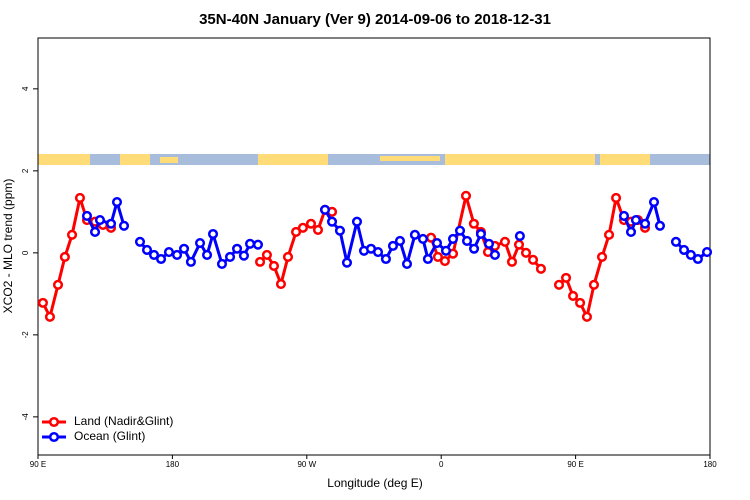 This screenshot has height=500, width=750. Describe the element at coordinates (441, 464) in the screenshot. I see `x-tick-label: 0` at that location.